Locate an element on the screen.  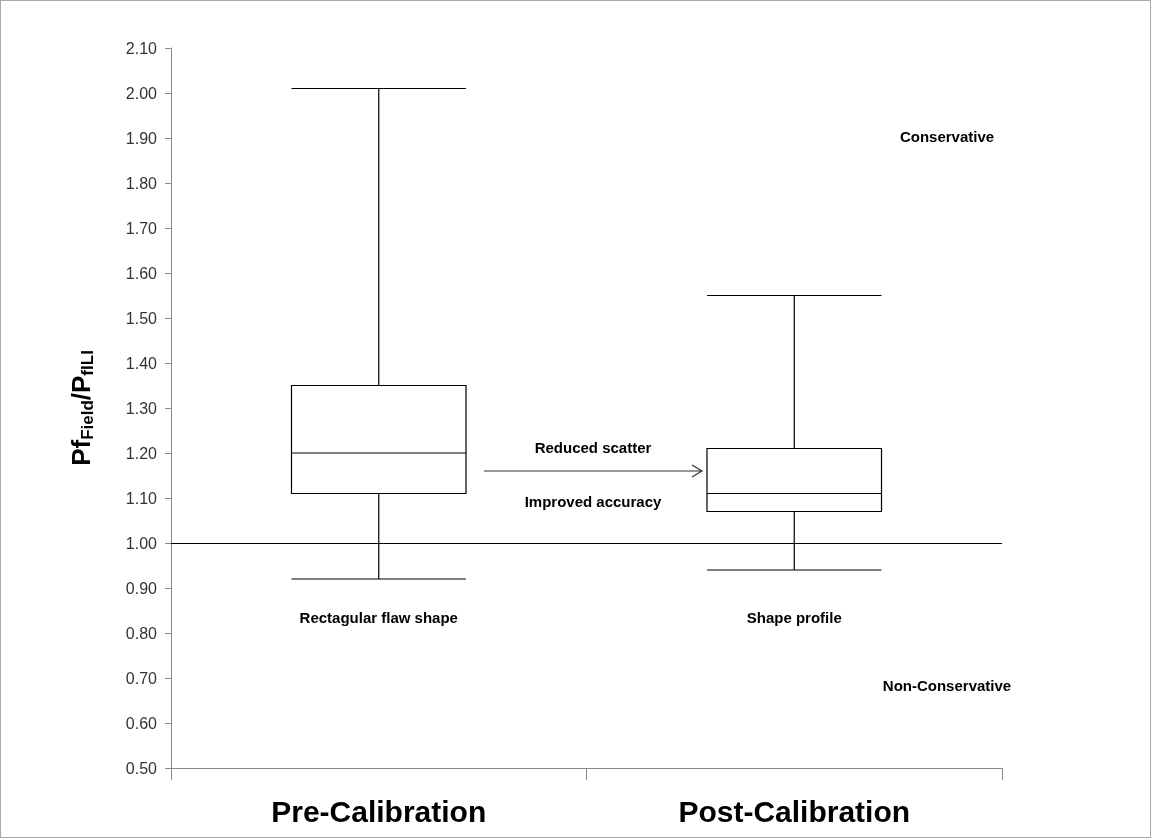
y-tick-label: 1.00 is located at coordinates (141, 543).